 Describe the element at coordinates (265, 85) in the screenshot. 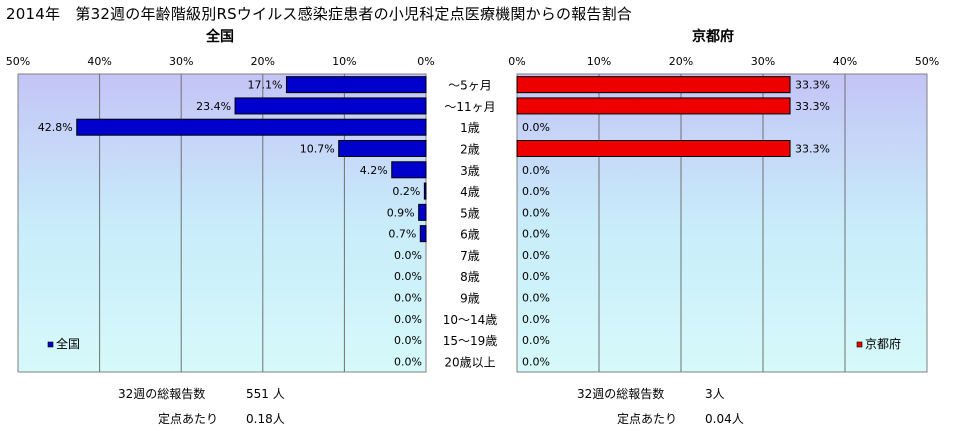

I see `national-data-label: 17.1%` at that location.